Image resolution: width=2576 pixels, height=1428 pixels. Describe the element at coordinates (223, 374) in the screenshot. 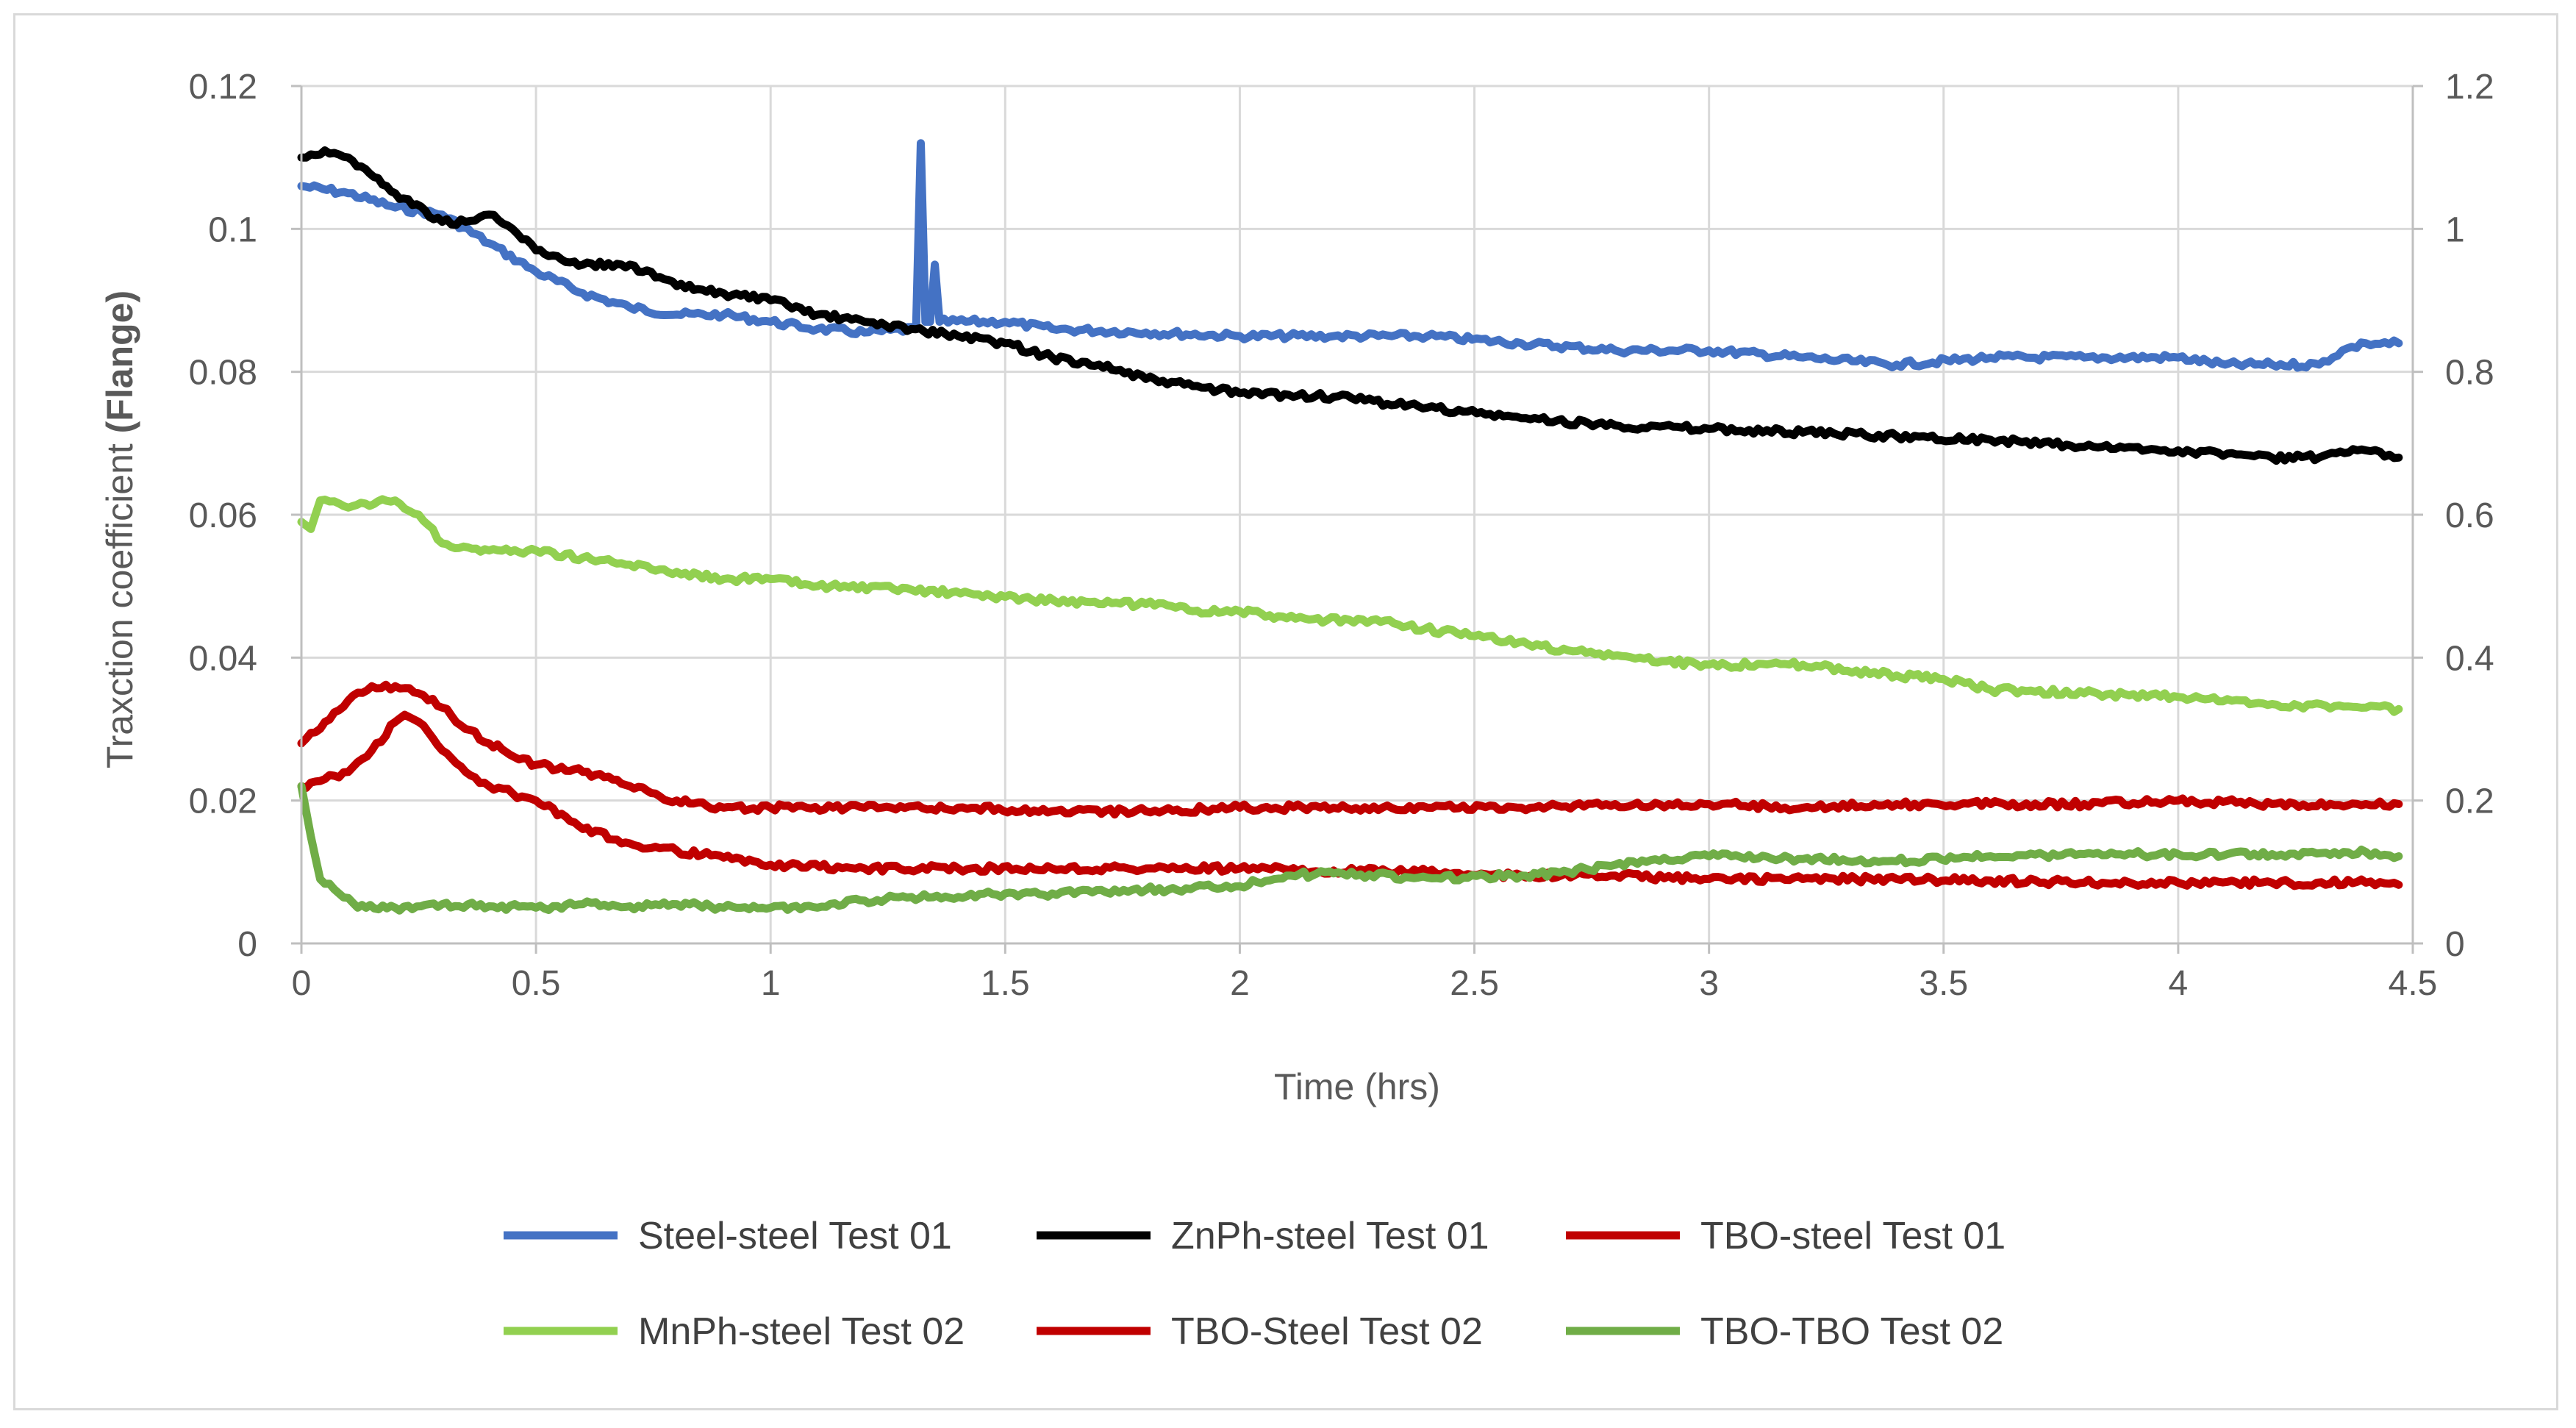

I see `y-tick-label: 0.08` at that location.